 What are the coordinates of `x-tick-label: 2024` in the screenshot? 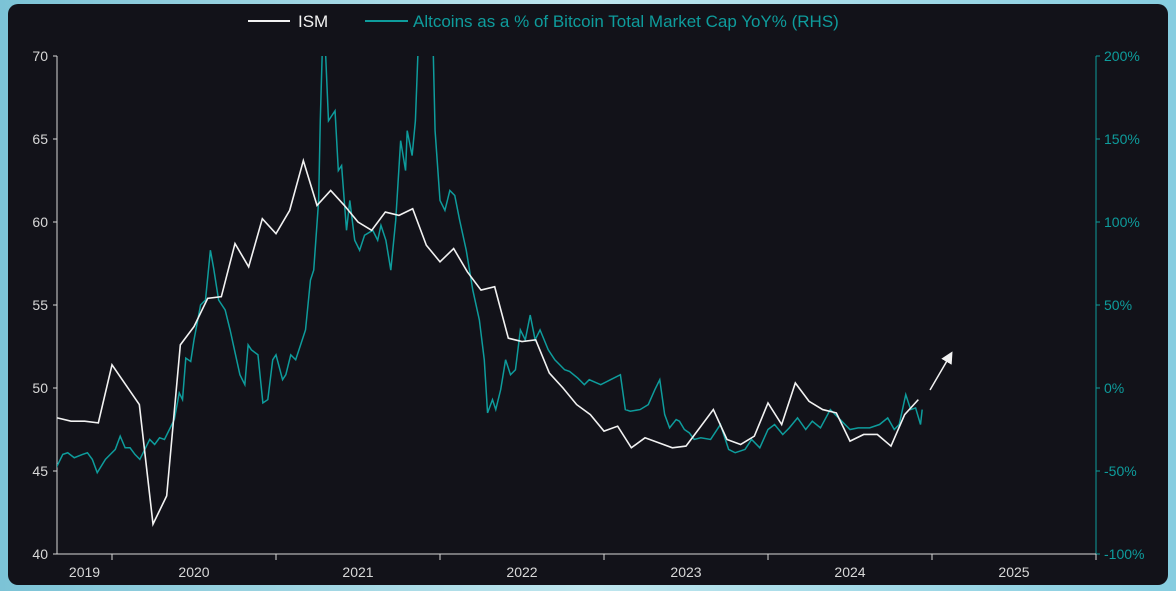 It's located at (849, 572).